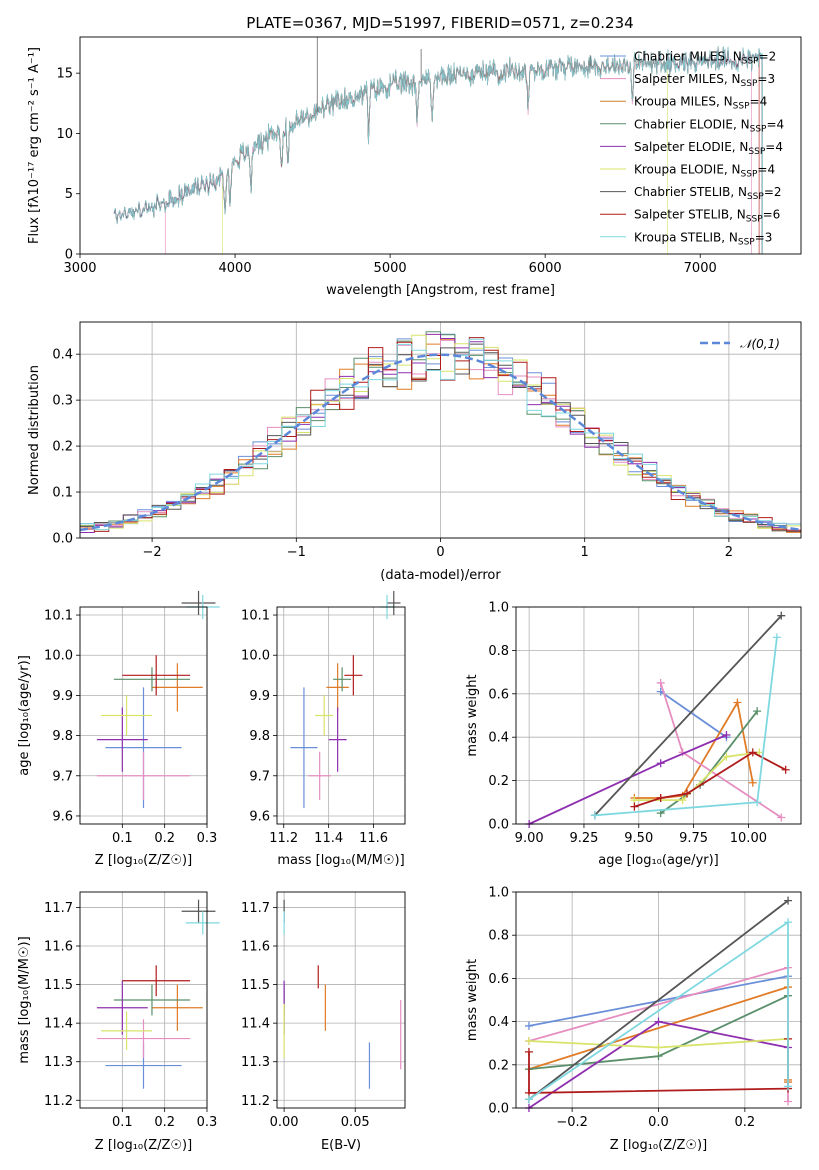  I want to click on y-tick-label: 11.3, so click(255, 1062).